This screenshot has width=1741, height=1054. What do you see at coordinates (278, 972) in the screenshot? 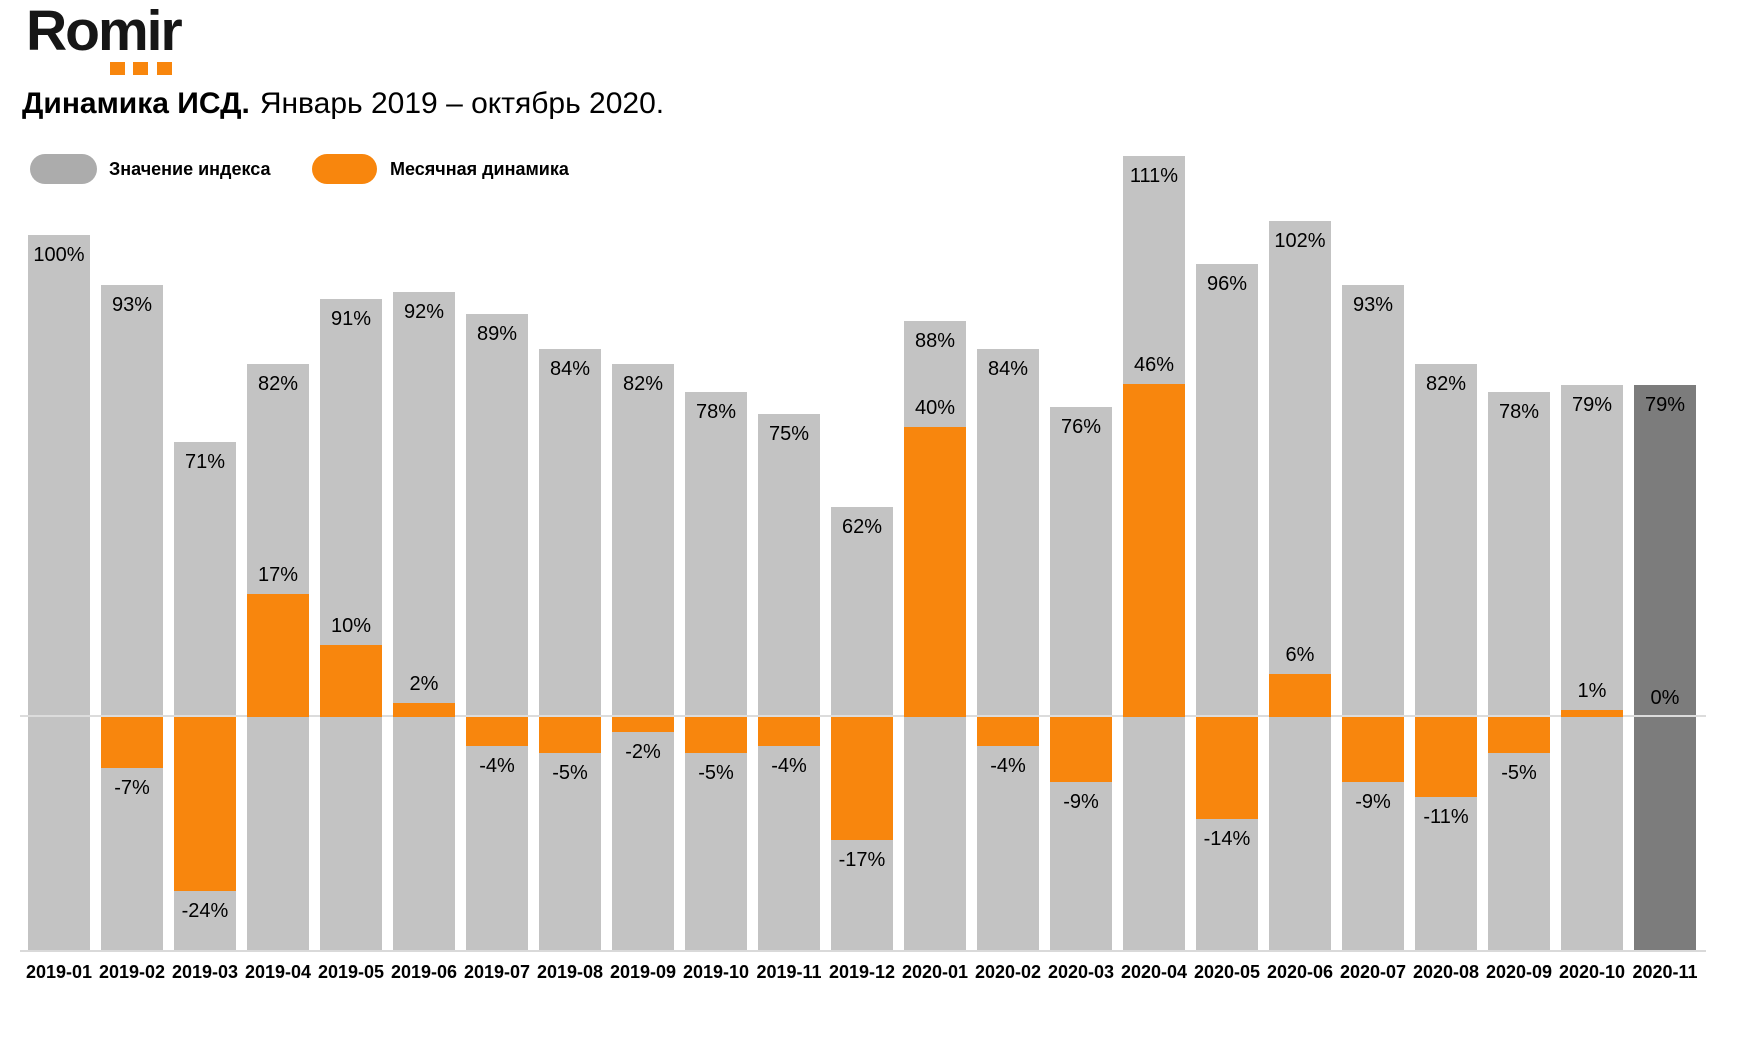
I see `x-axis-label-2019-04: 2019-04` at bounding box center [278, 972].